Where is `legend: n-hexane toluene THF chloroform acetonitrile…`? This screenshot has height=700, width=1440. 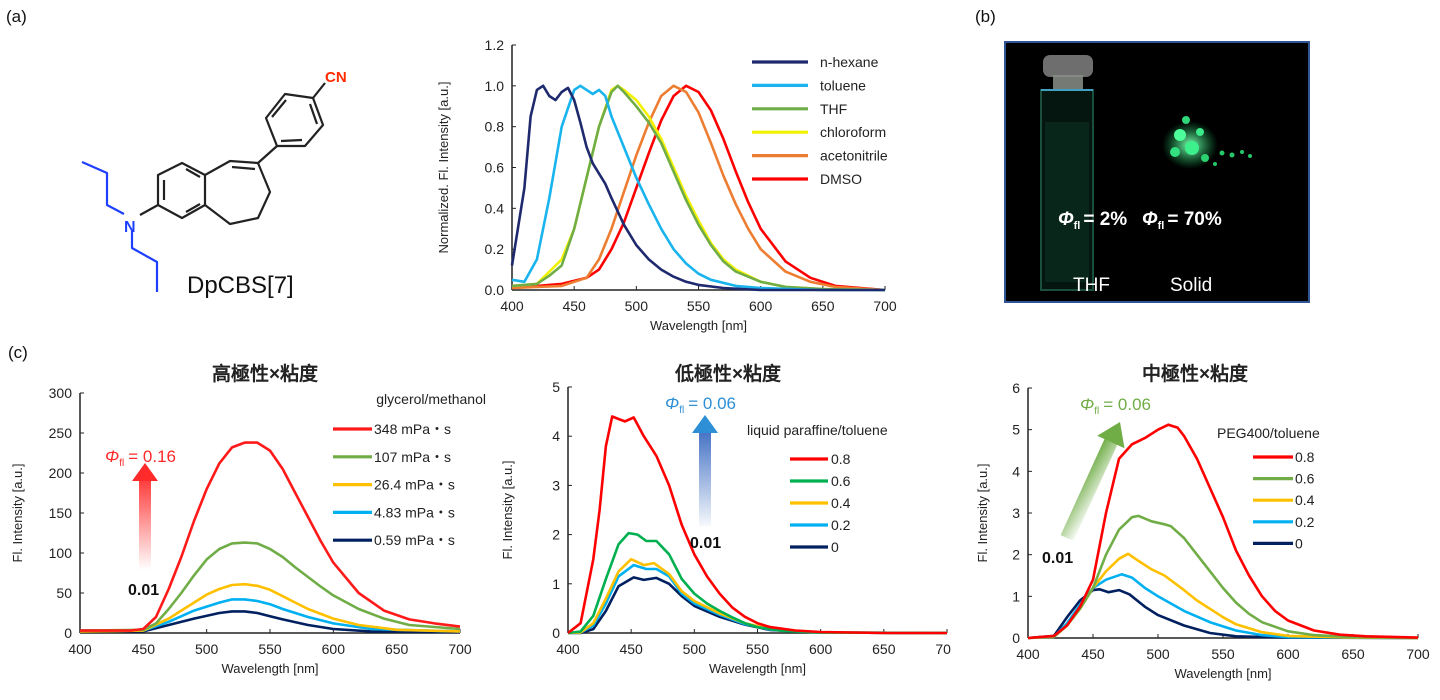 legend: n-hexane toluene THF chloroform acetonitrile… is located at coordinates (820, 120).